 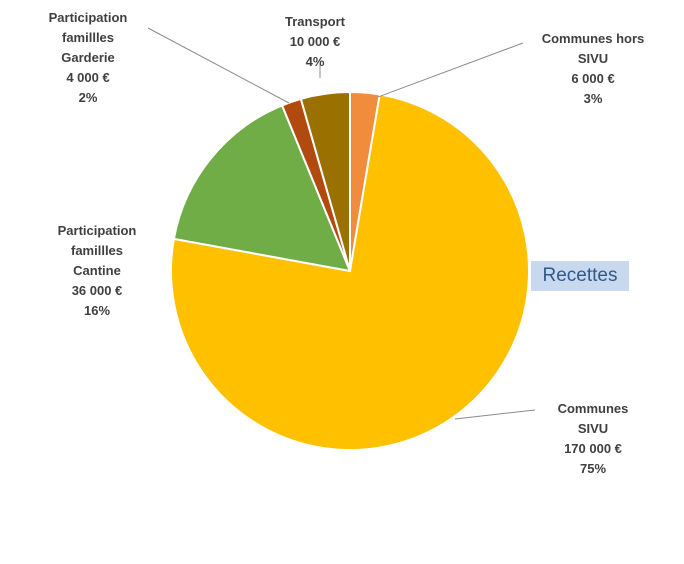 I want to click on slice-percent-label: 2%, so click(x=88, y=97).